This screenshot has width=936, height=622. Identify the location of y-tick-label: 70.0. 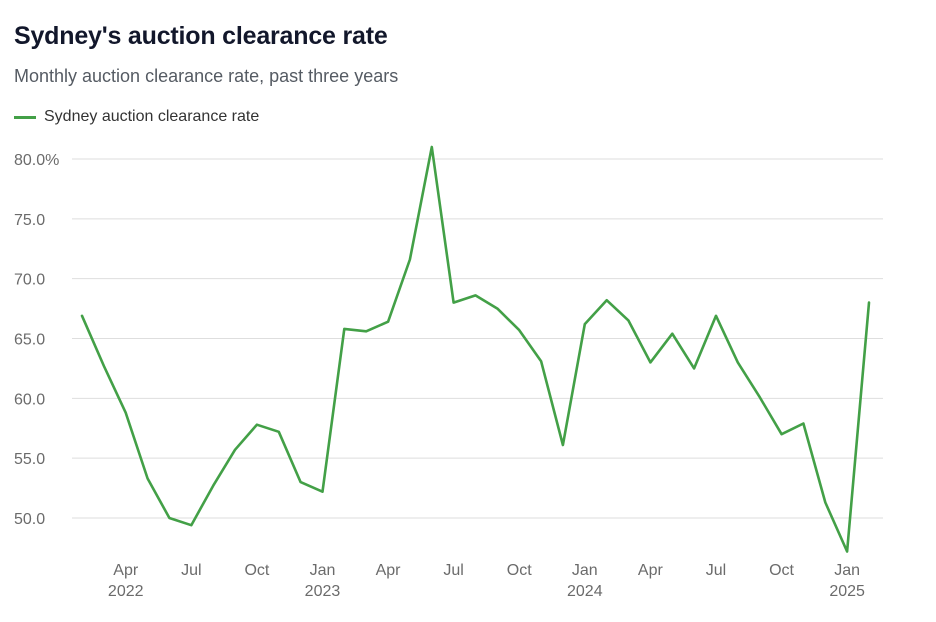
(29, 280).